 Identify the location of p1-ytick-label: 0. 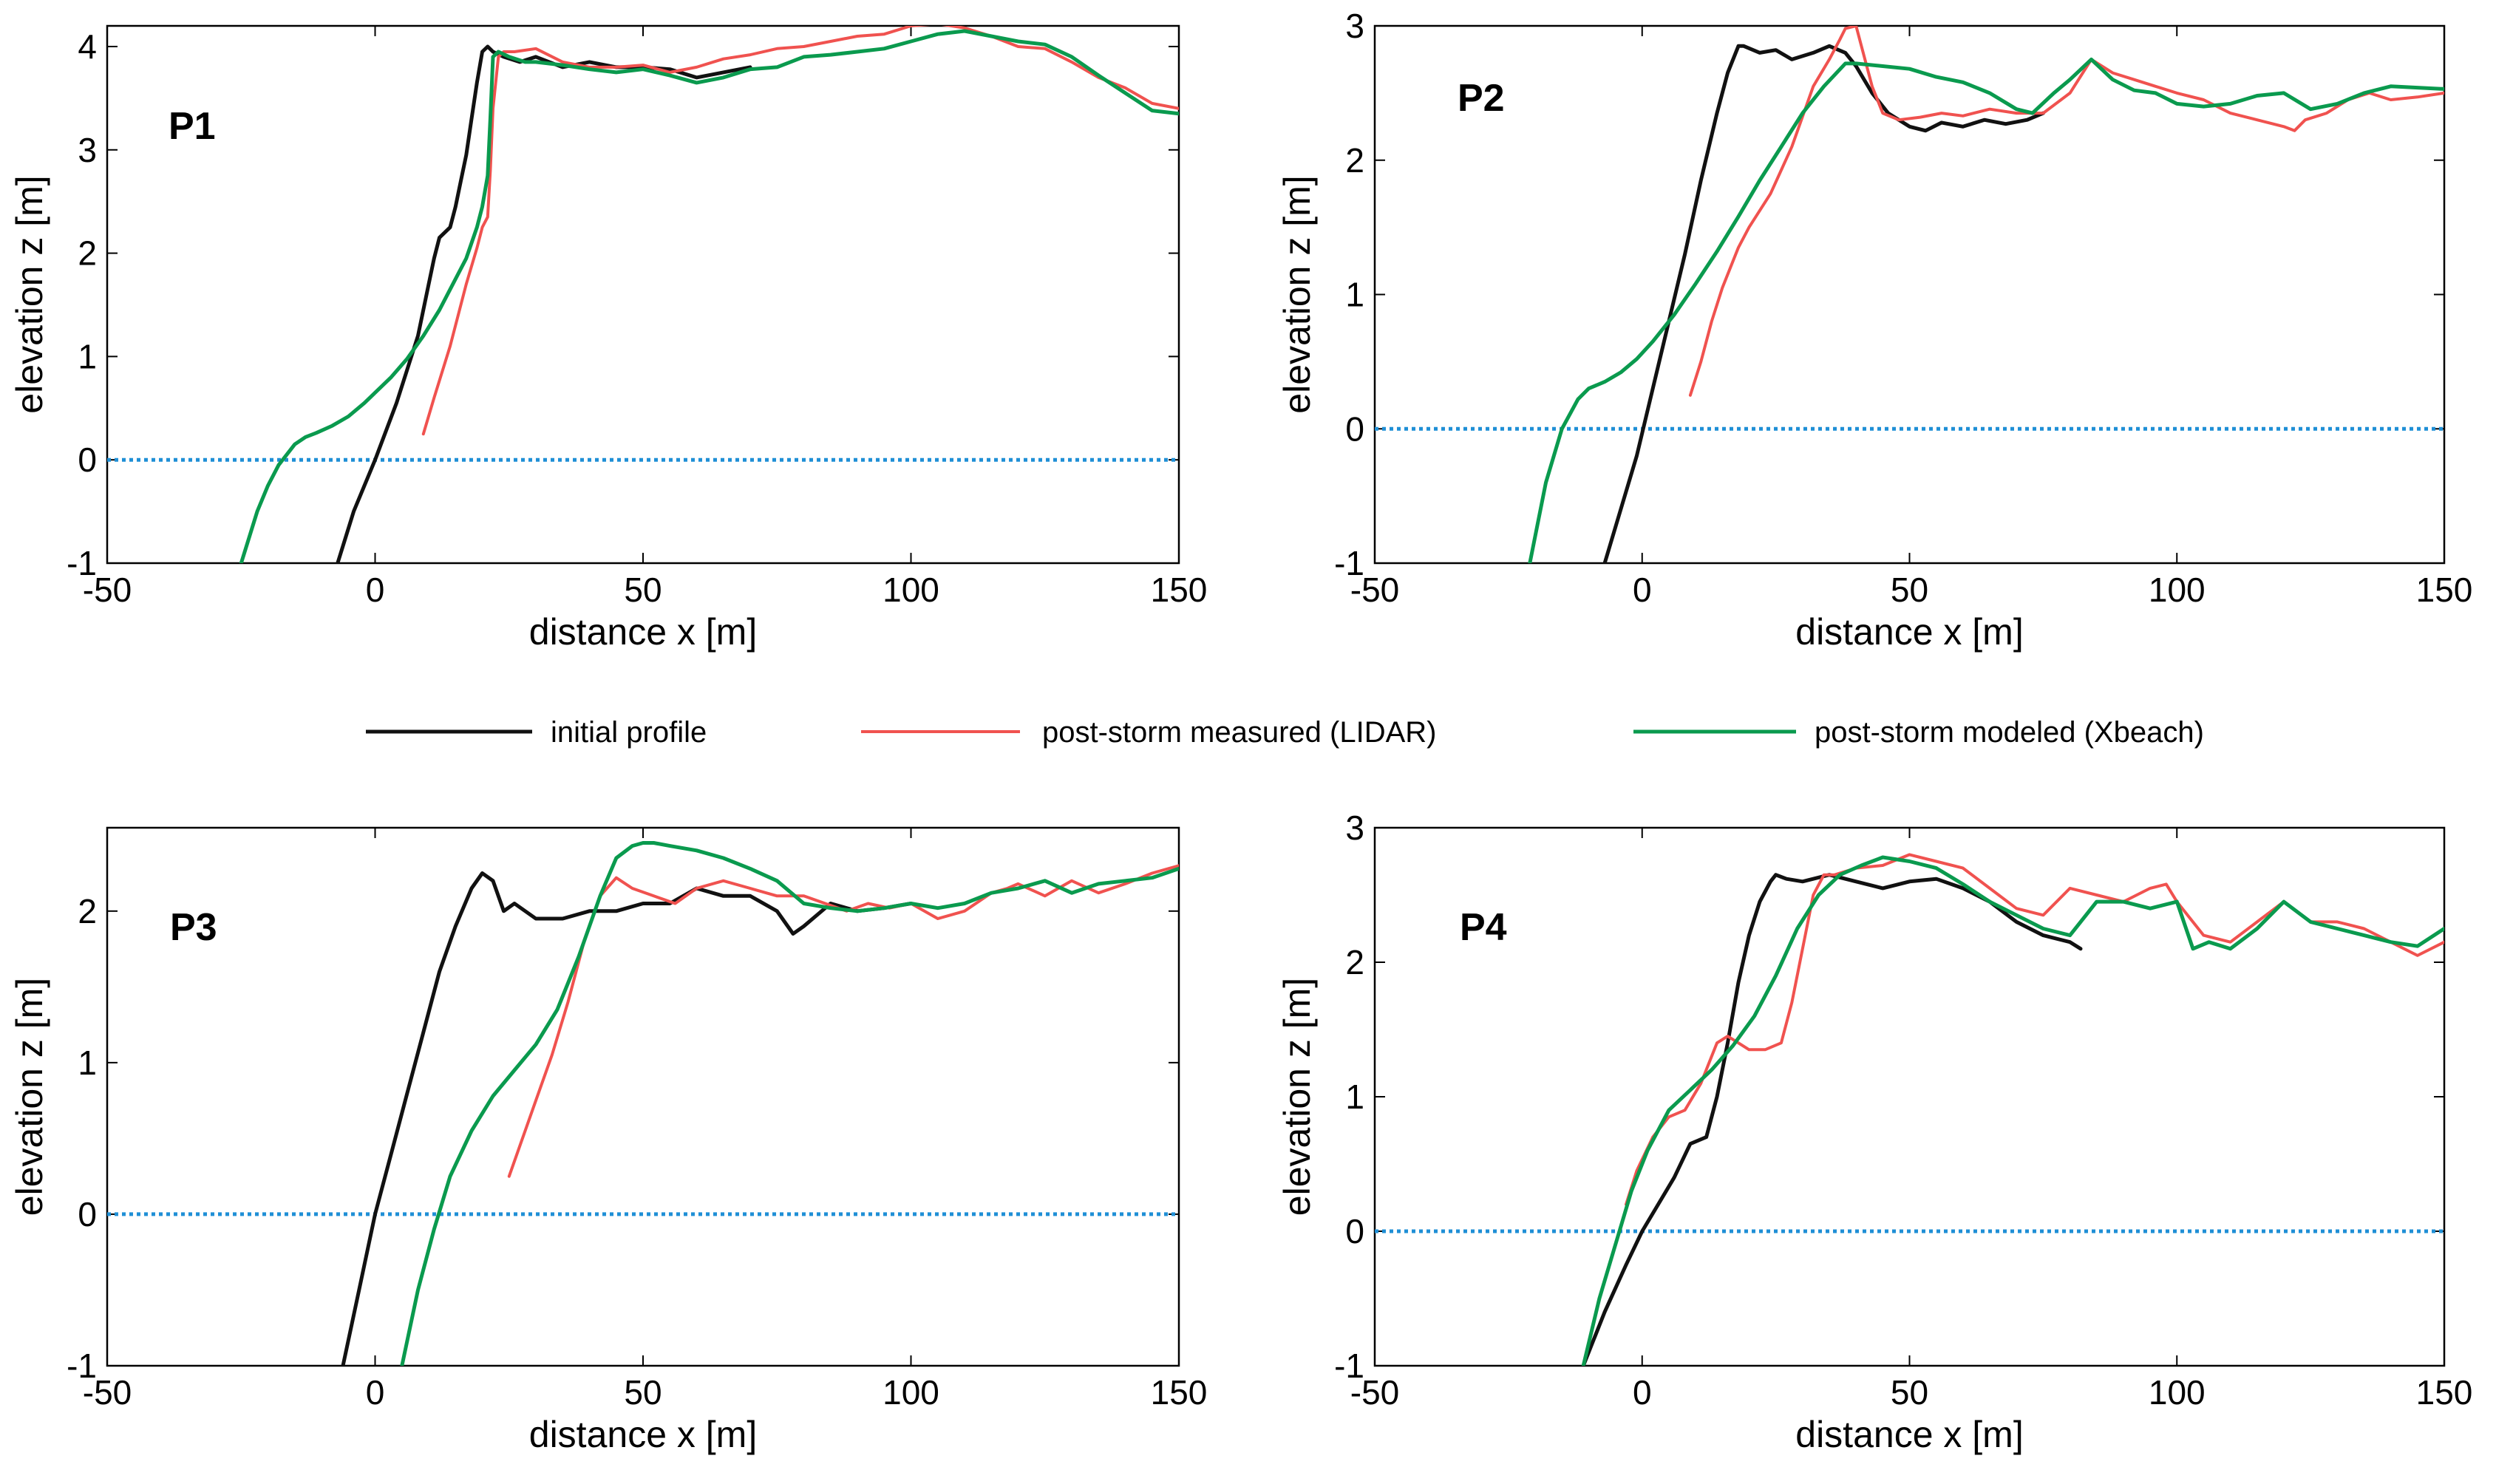
(87, 459).